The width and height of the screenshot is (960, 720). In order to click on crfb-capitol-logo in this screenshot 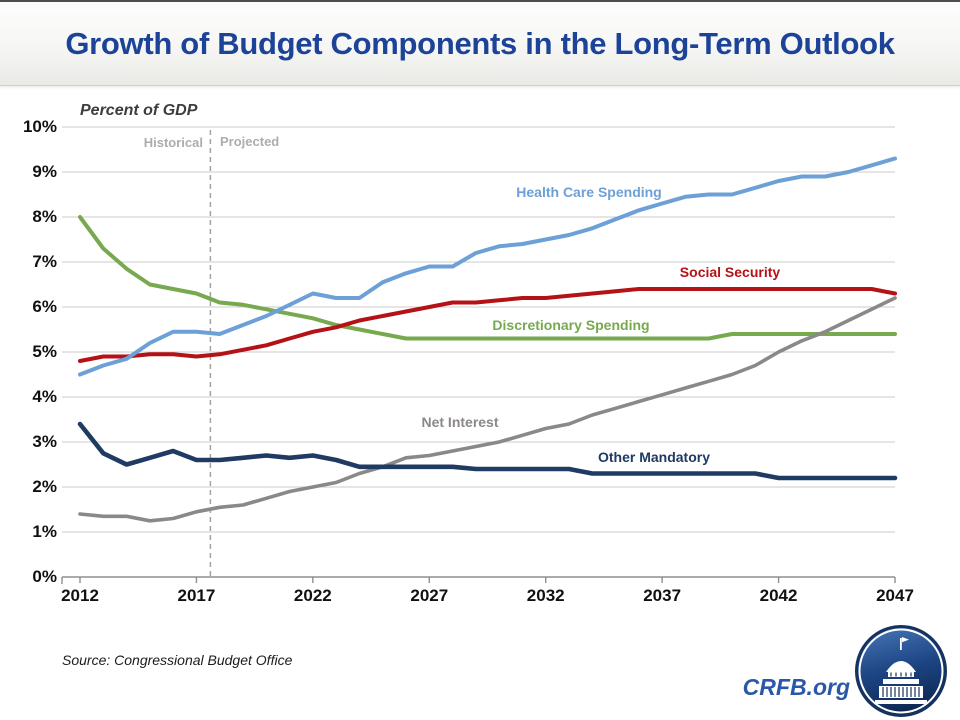, I will do `click(901, 671)`.